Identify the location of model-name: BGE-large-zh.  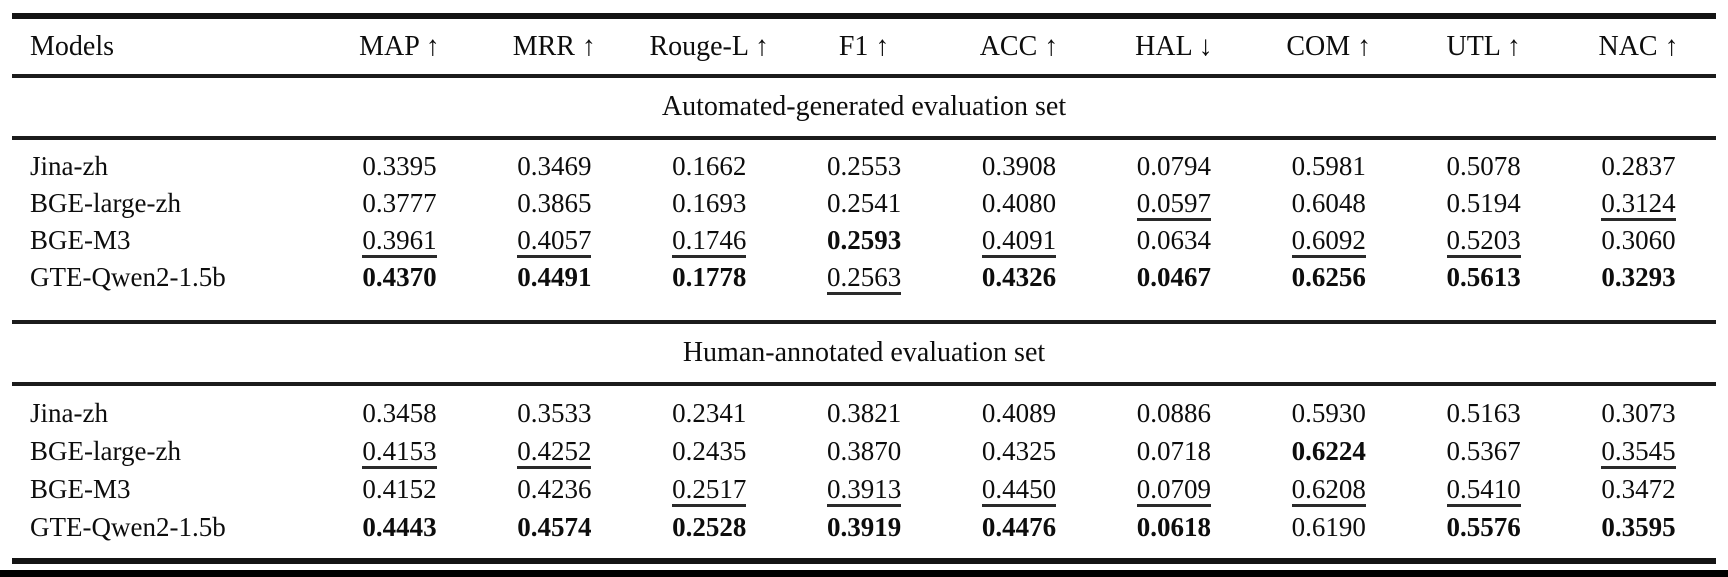
(105, 203).